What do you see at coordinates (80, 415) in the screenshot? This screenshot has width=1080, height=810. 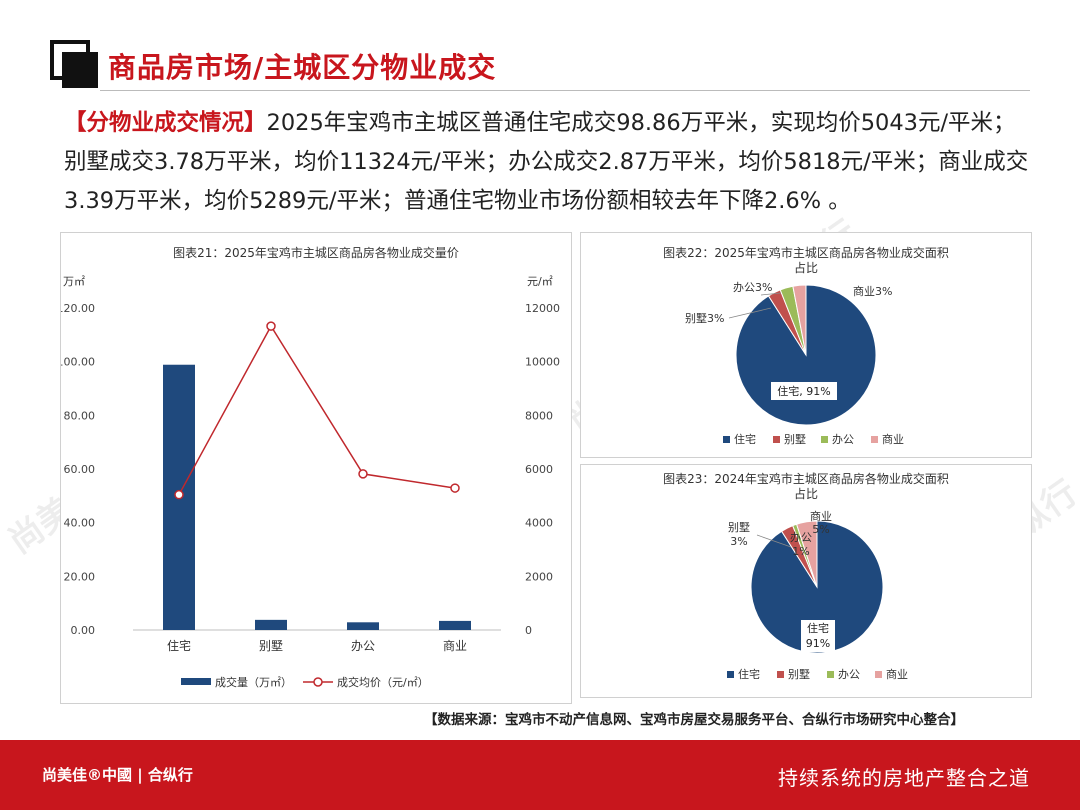 I see `y-left-tick-label: 80.00` at bounding box center [80, 415].